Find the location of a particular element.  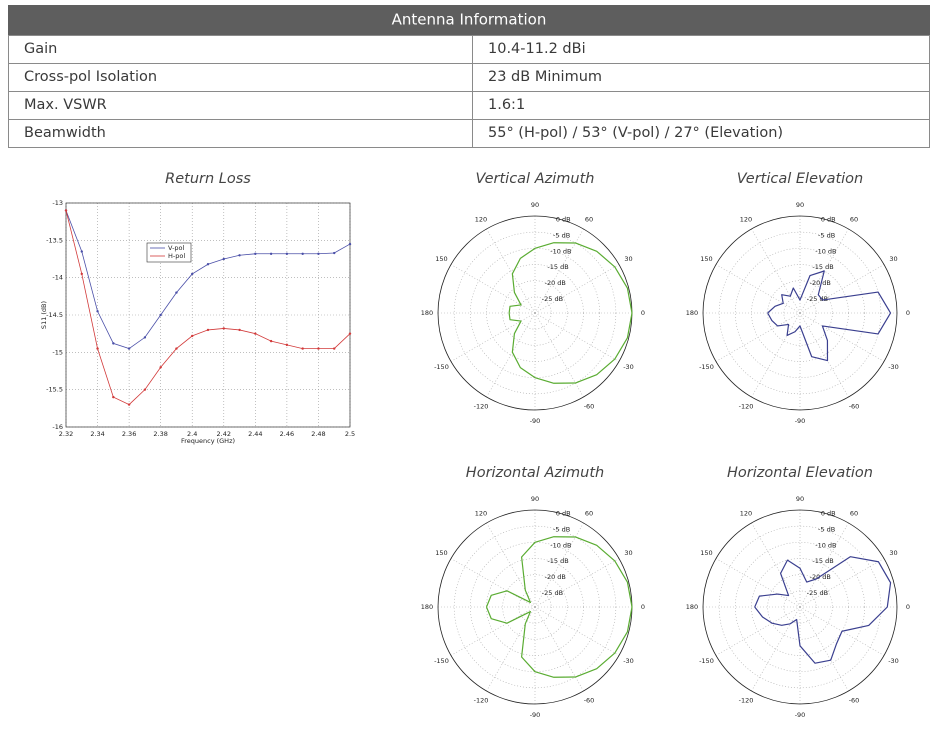

x-tick-label: 2.48 is located at coordinates (318, 434).